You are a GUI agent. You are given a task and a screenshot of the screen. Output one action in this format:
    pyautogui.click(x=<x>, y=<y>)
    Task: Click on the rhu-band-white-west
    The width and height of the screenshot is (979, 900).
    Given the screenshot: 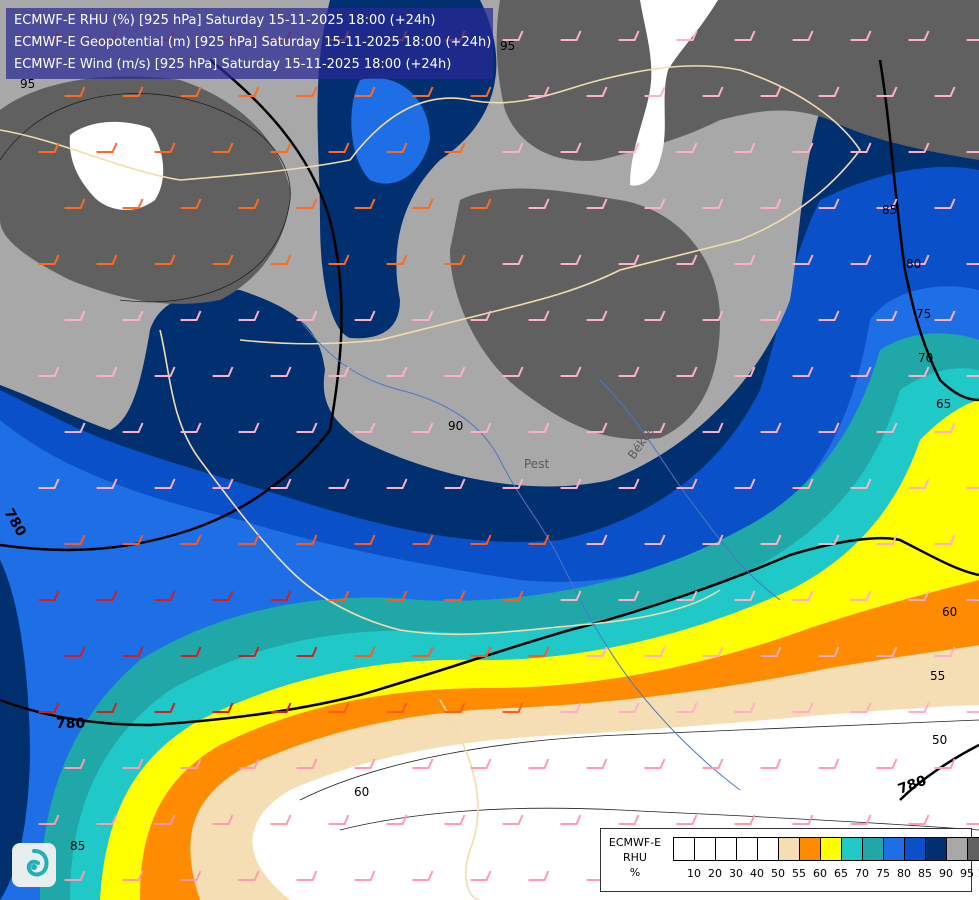 What is the action you would take?
    pyautogui.click(x=116, y=165)
    